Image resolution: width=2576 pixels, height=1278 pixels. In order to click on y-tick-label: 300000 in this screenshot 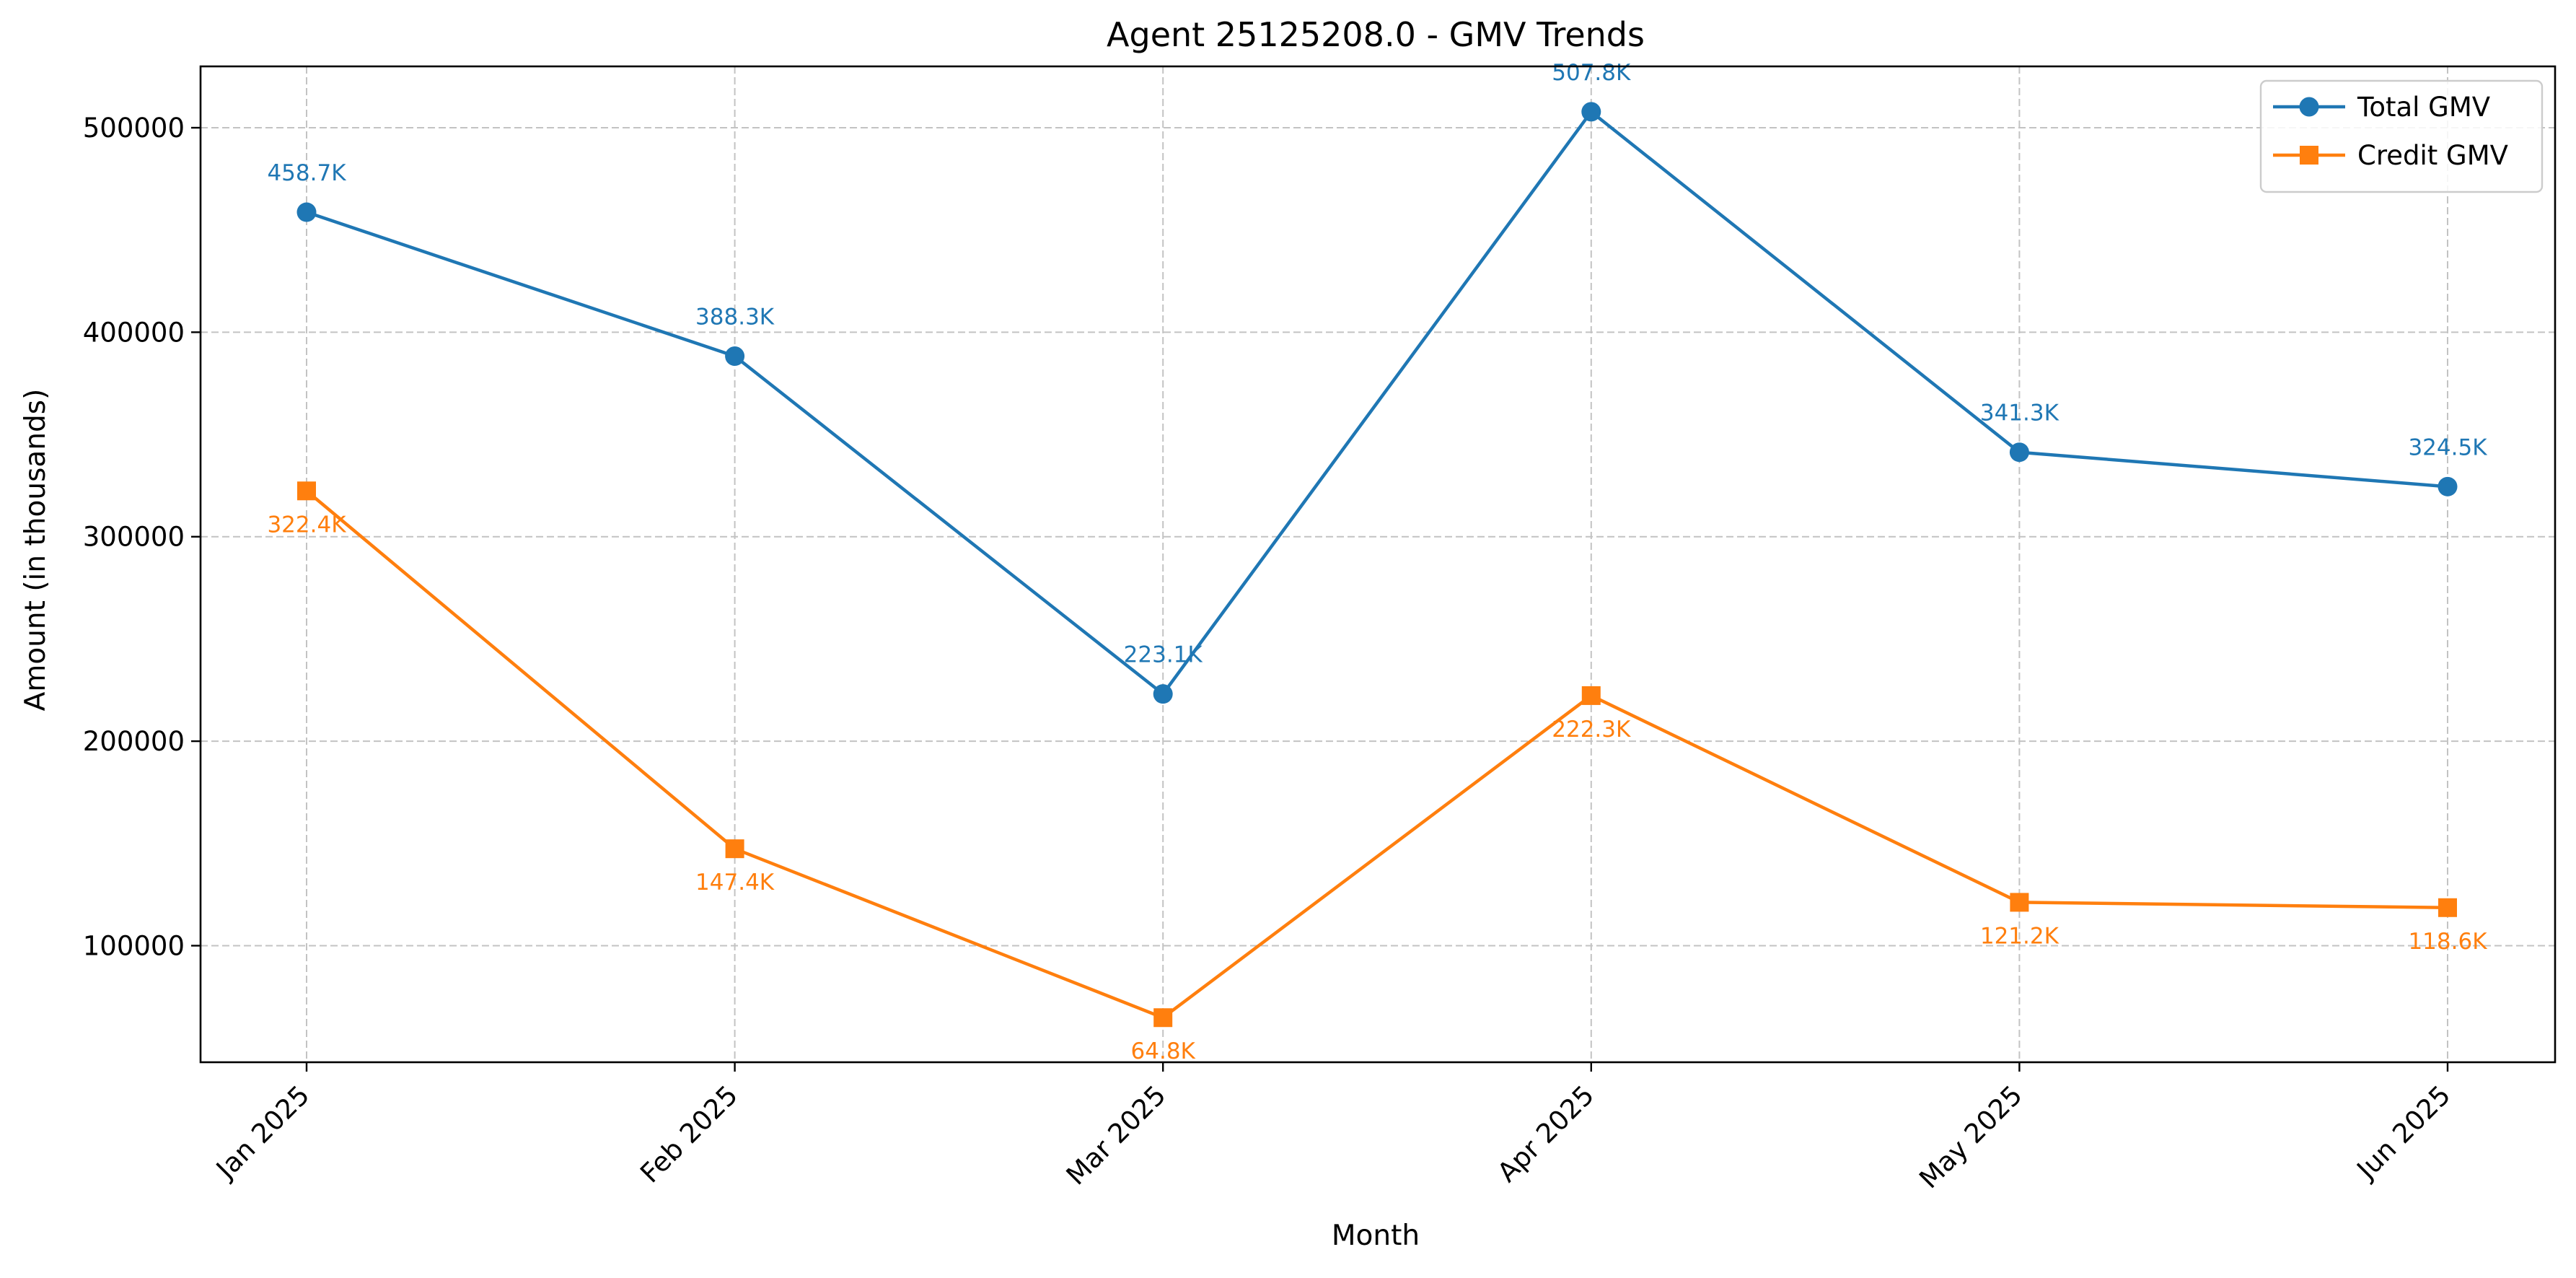, I will do `click(134, 537)`.